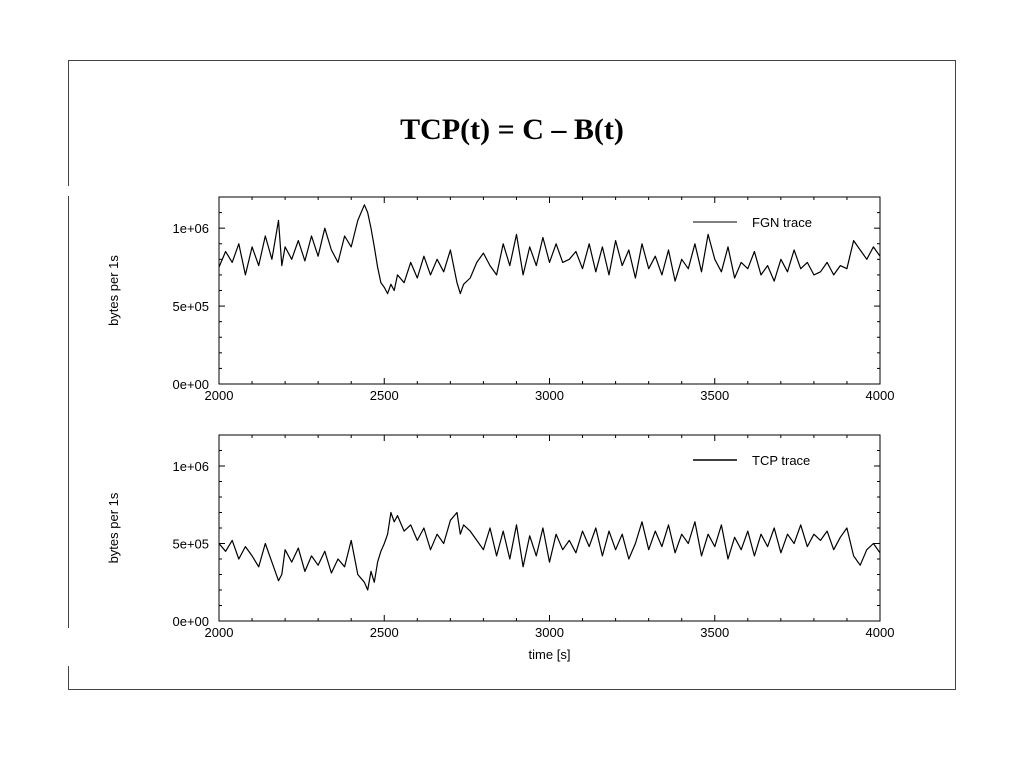 The image size is (1024, 768). What do you see at coordinates (68, 647) in the screenshot?
I see `frame-gap-bottom` at bounding box center [68, 647].